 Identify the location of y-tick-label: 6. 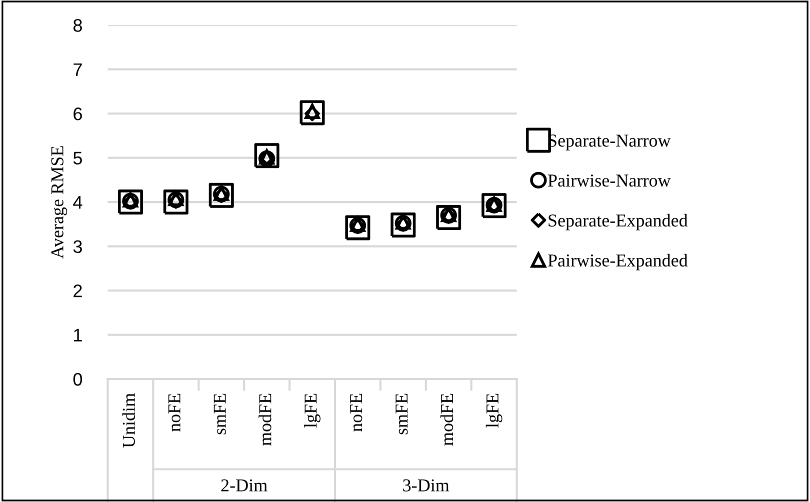
(78, 114).